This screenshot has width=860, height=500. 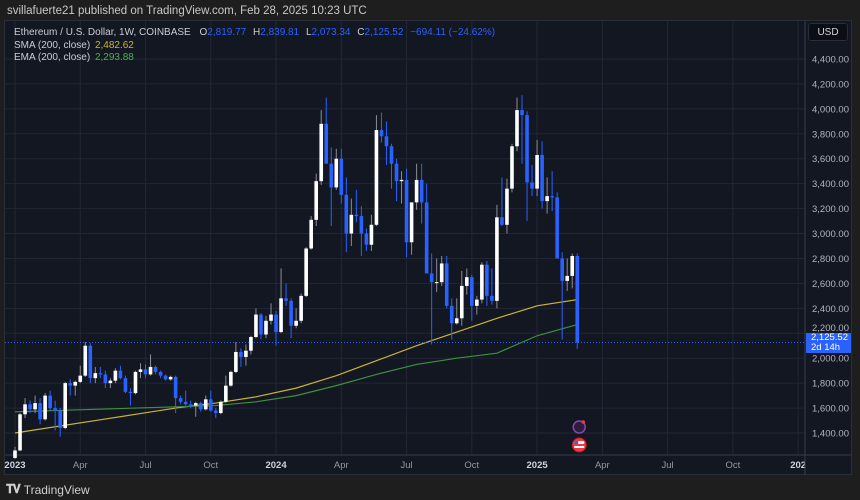 What do you see at coordinates (579, 427) in the screenshot?
I see `lightning-event-icon` at bounding box center [579, 427].